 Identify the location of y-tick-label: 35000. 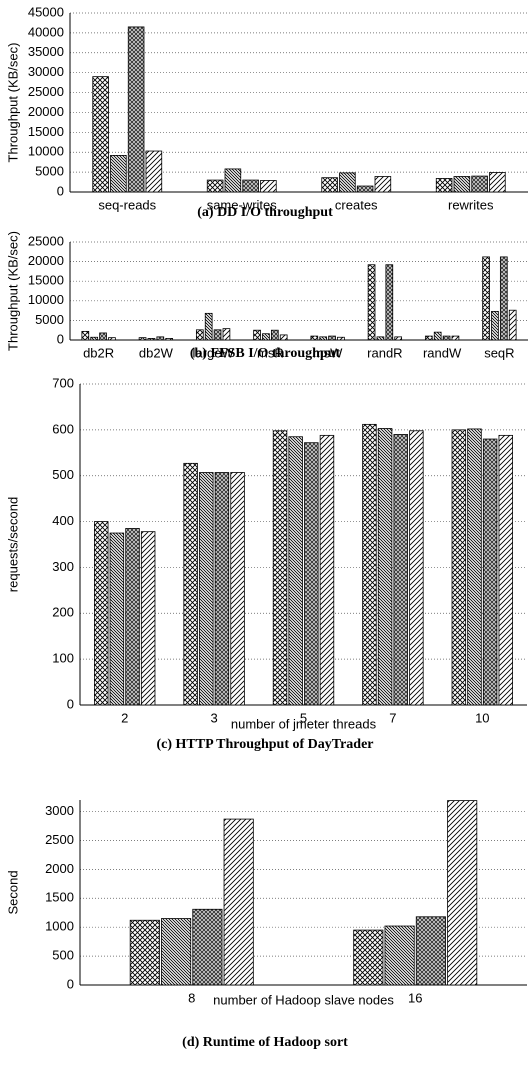
(46, 51).